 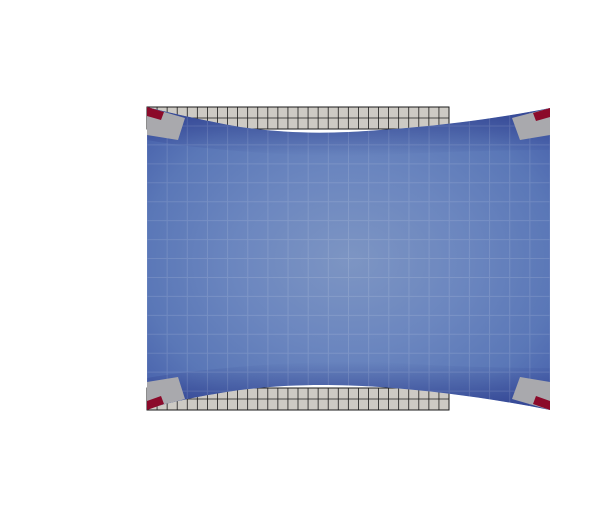 What do you see at coordinates (298, 118) in the screenshot?
I see `reference-mesh-top` at bounding box center [298, 118].